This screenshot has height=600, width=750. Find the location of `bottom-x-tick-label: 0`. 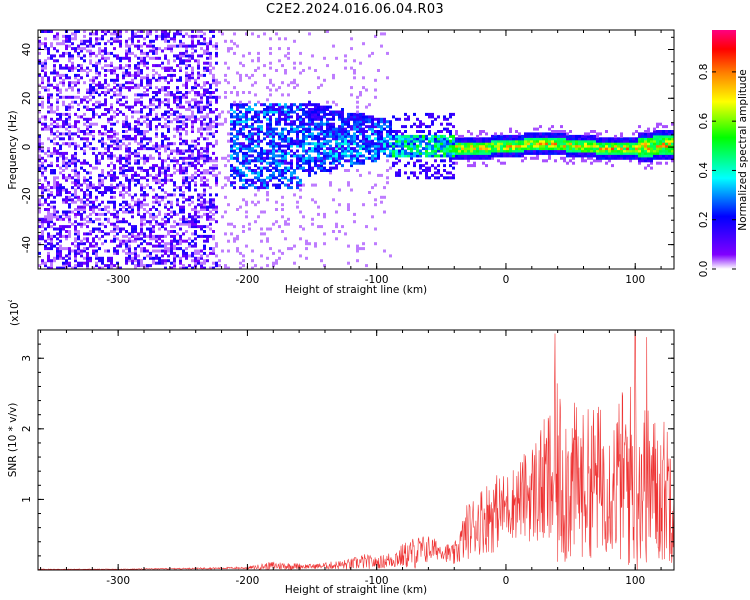

bottom-x-tick-label: 0 is located at coordinates (506, 581).